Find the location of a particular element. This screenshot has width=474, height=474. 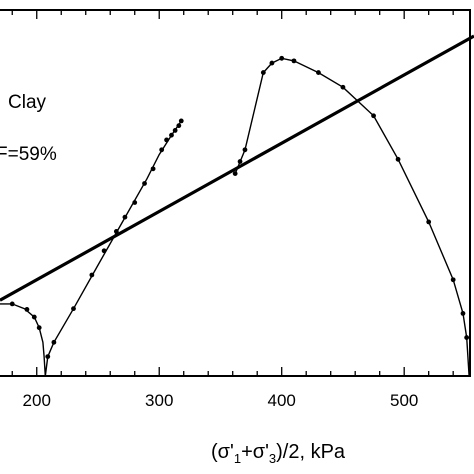

xlabel-sub-3: 3 is located at coordinates (272, 458).